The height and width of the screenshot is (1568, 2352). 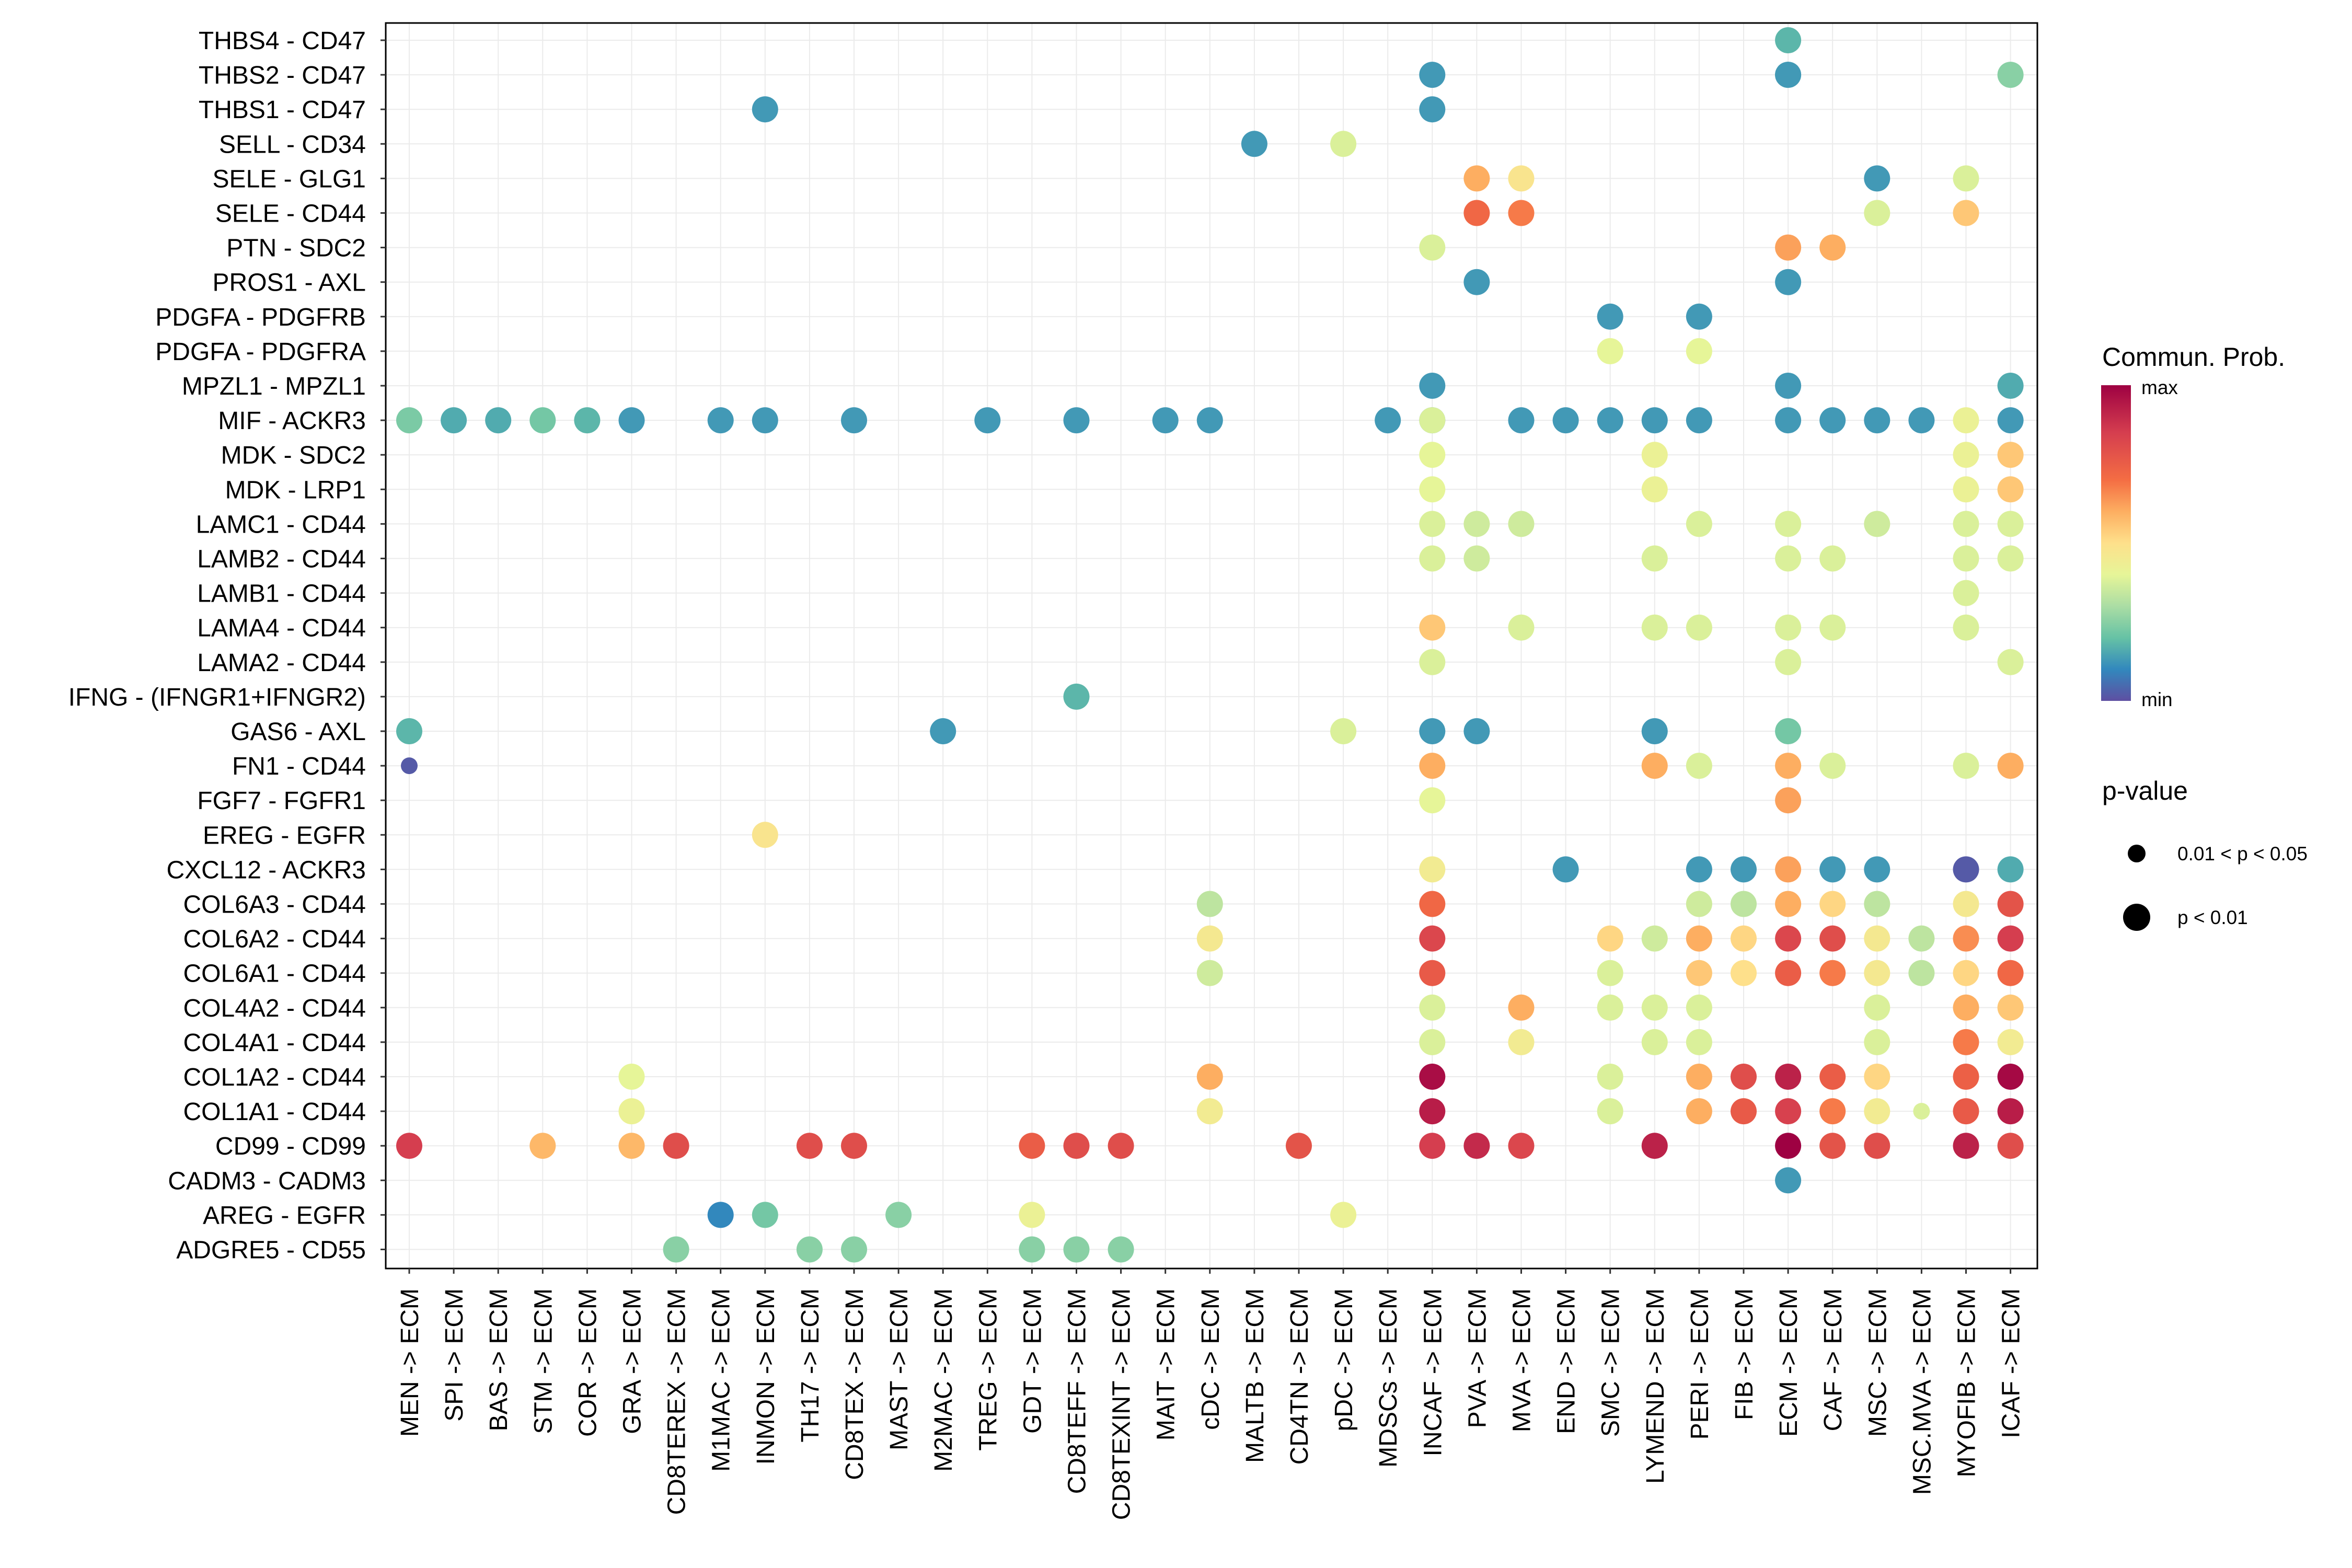 I want to click on x-tick-label: CD8TEX -> ECM, so click(x=855, y=1384).